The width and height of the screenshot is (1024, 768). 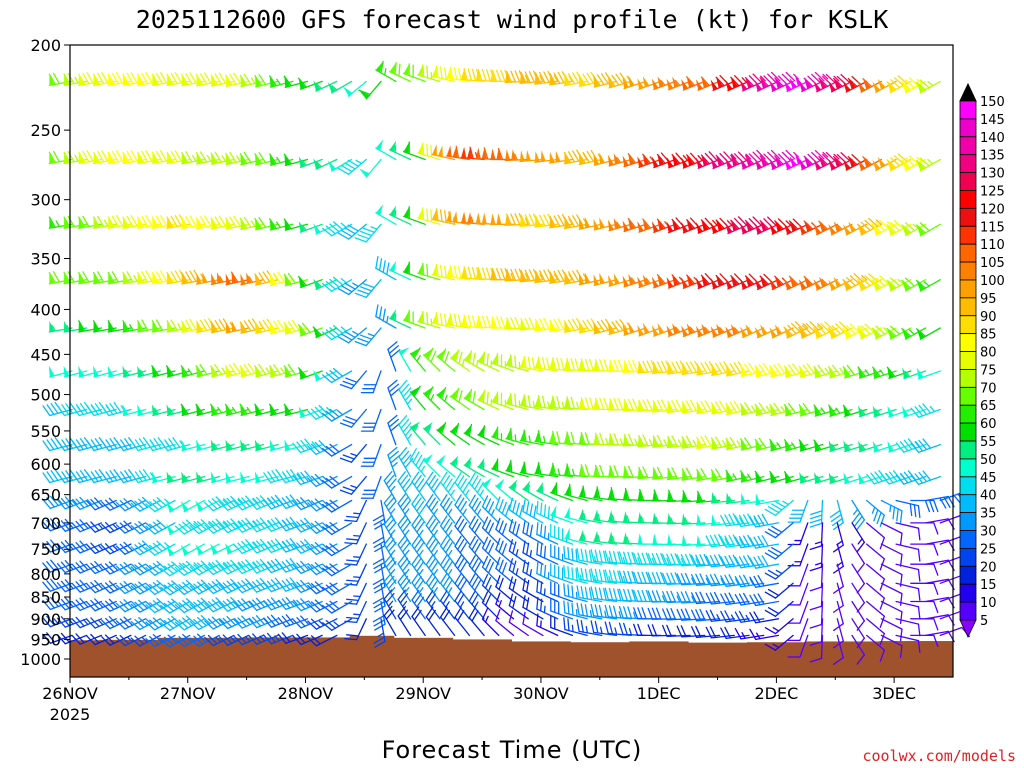 I want to click on terrain-block, so click(x=129, y=658).